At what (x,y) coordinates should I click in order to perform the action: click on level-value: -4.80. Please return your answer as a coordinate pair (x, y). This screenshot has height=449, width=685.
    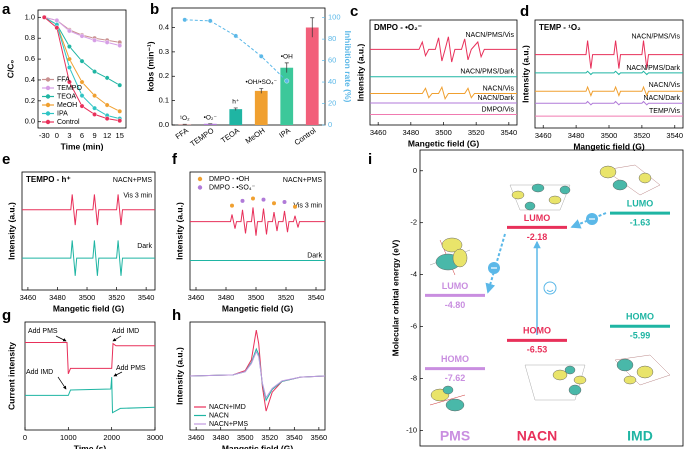
    Looking at the image, I should click on (455, 305).